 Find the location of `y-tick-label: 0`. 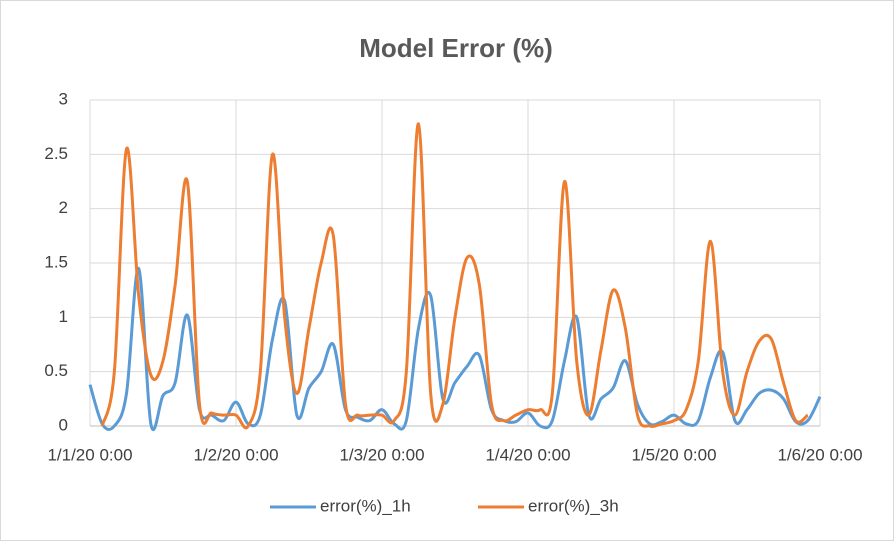

y-tick-label: 0 is located at coordinates (63, 424).